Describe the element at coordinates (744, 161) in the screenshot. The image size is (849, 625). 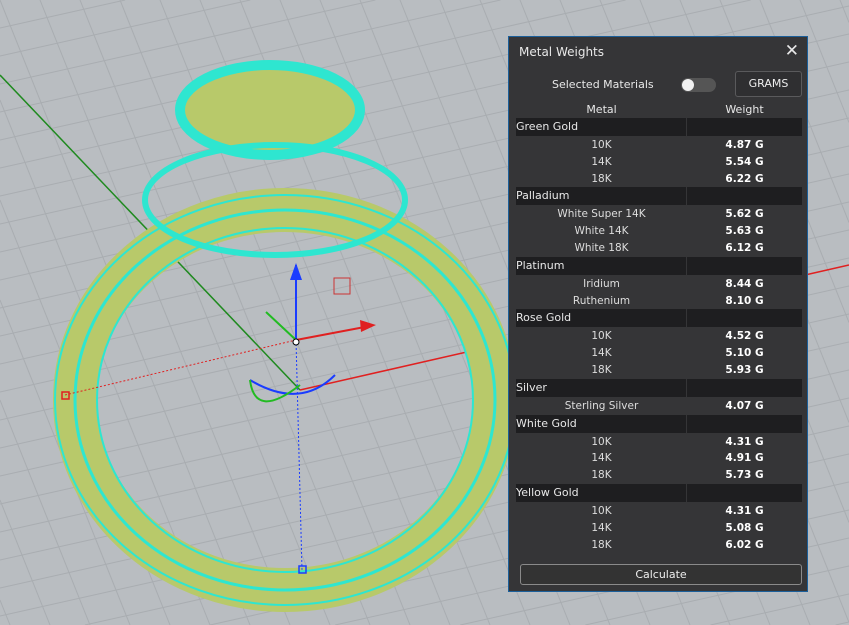
I see `metal-weight: 5.54 G` at that location.